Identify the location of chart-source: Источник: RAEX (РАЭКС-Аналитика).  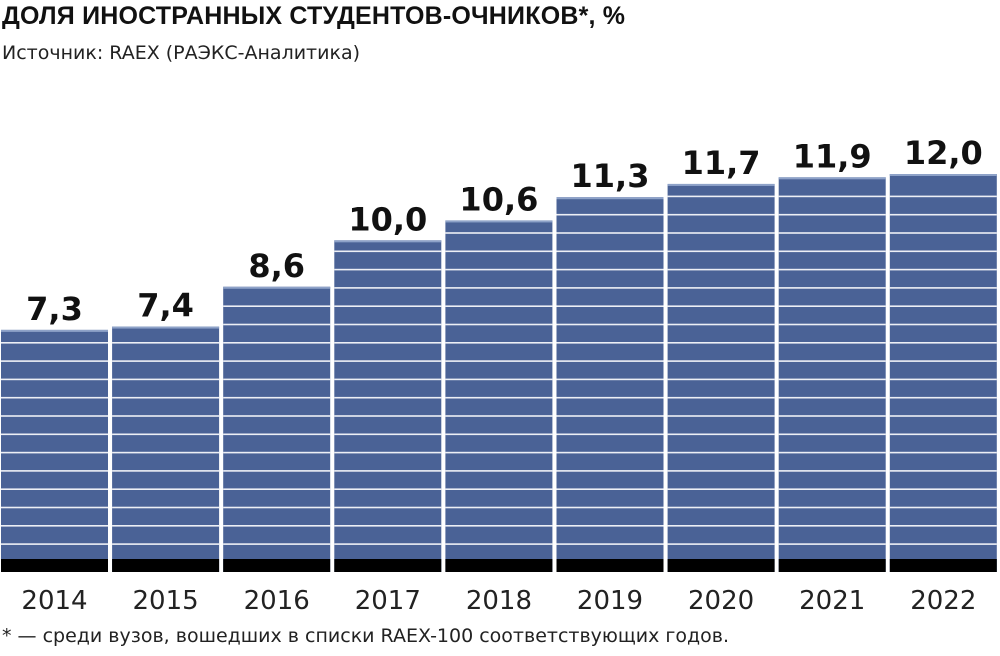
(181, 53).